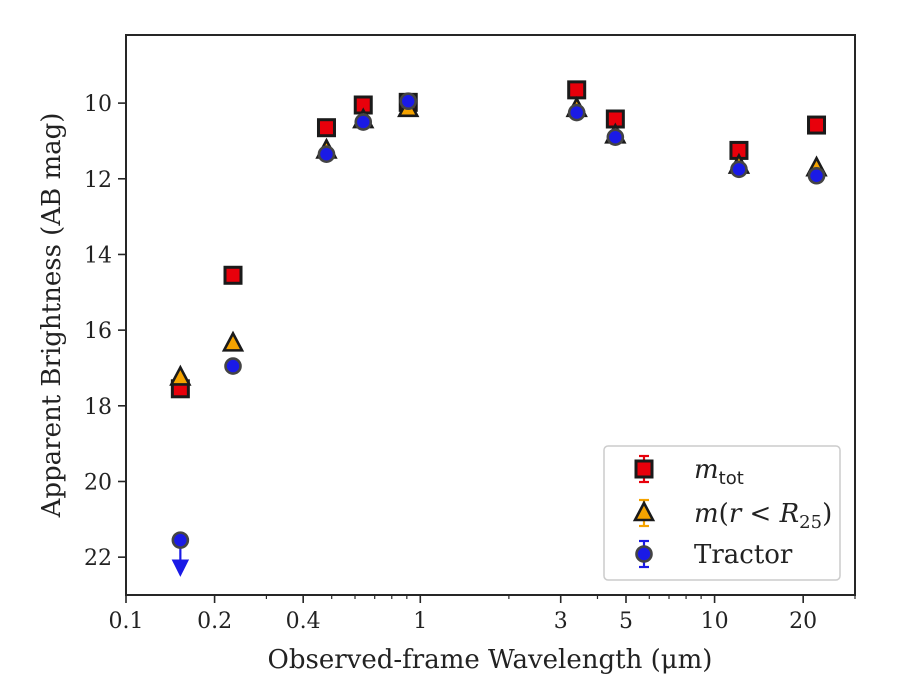  What do you see at coordinates (98, 104) in the screenshot?
I see `y-tick-label: 10` at bounding box center [98, 104].